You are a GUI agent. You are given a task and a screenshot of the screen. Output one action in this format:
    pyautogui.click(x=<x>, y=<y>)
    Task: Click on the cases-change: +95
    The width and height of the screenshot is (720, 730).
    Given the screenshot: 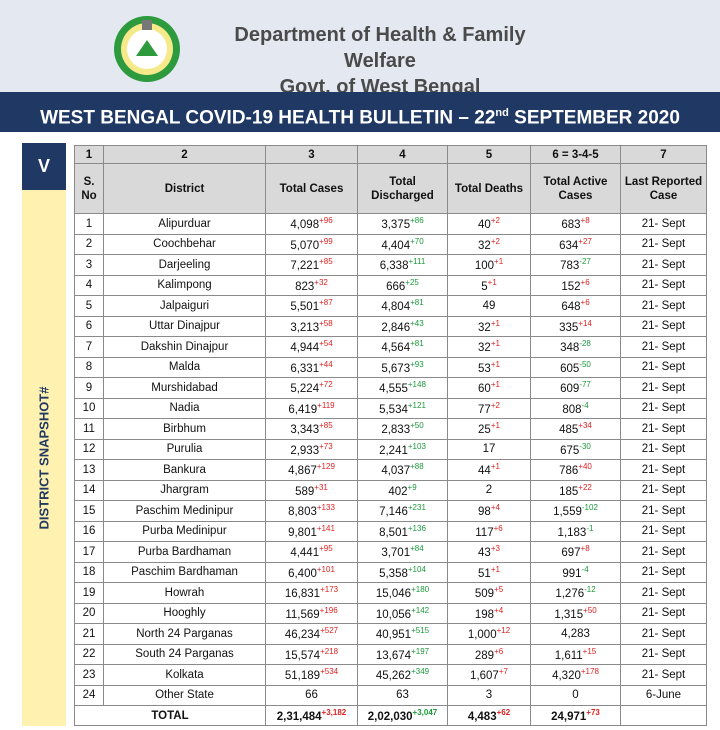 What is the action you would take?
    pyautogui.click(x=326, y=549)
    